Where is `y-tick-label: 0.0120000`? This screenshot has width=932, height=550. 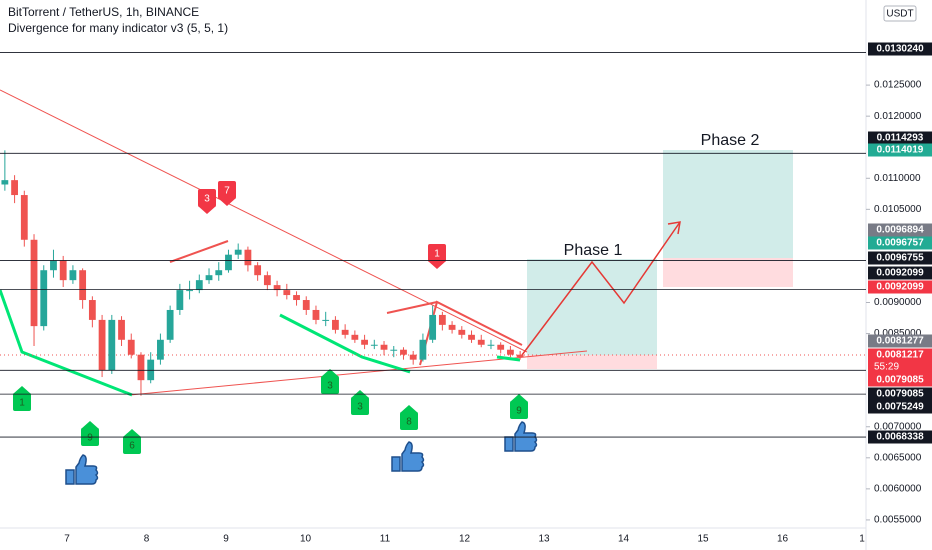
y-tick-label: 0.0120000 is located at coordinates (898, 116).